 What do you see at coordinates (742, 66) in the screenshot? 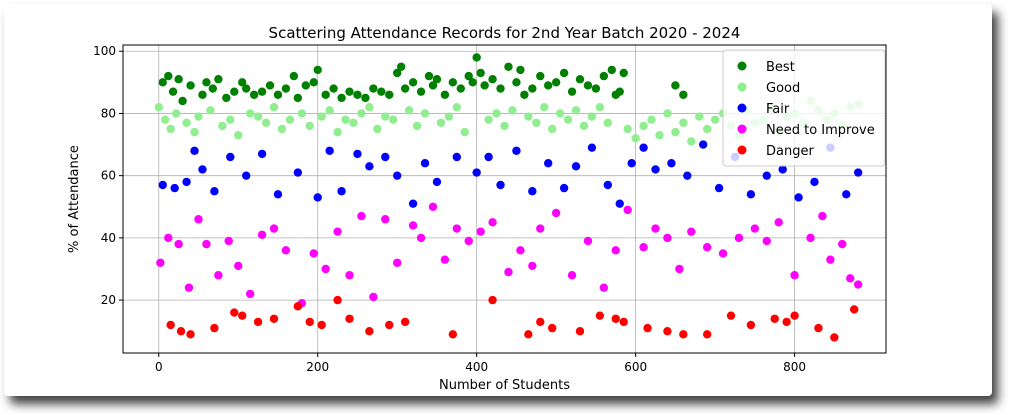
I see `legend-marker-best` at bounding box center [742, 66].